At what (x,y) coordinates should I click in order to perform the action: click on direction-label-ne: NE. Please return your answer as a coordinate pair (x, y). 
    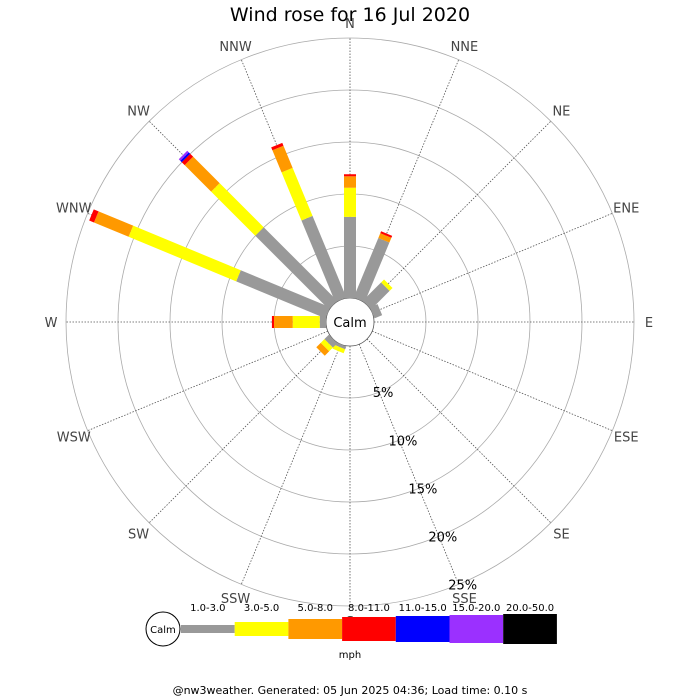
    Looking at the image, I should click on (561, 112).